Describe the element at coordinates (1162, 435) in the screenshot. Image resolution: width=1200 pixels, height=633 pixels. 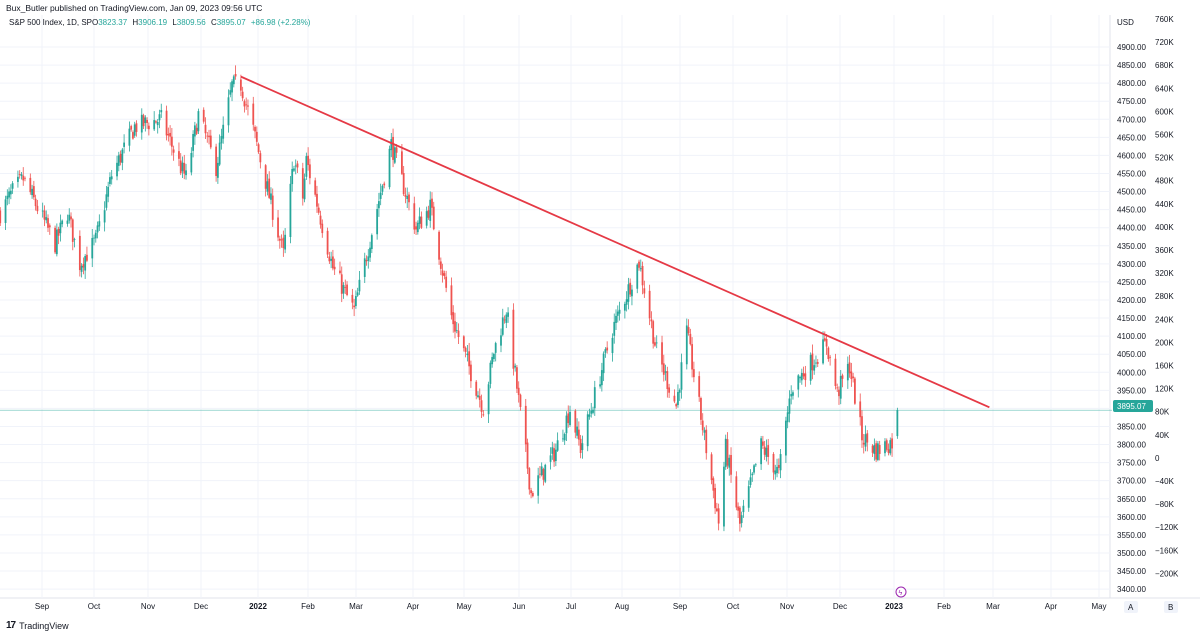
I see `volume-tick-label: 40K` at that location.